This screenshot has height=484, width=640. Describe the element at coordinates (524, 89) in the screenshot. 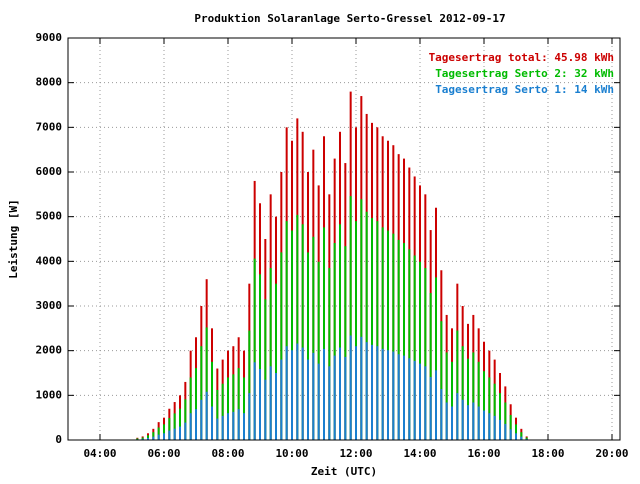

I see `legend-entry: Tagesertrag Serto 1: 14 kWh` at that location.